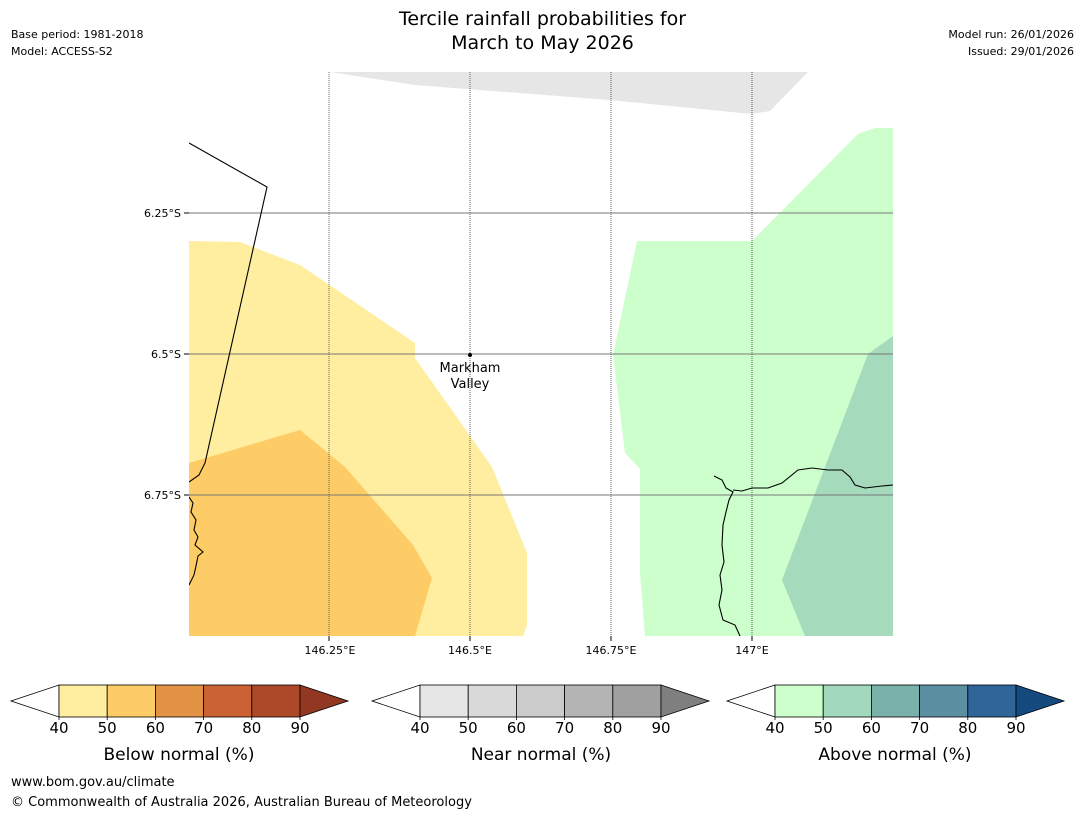 This screenshot has width=1085, height=816. I want to click on place-marker-markham-valley: Markham Valley, so click(470, 372).